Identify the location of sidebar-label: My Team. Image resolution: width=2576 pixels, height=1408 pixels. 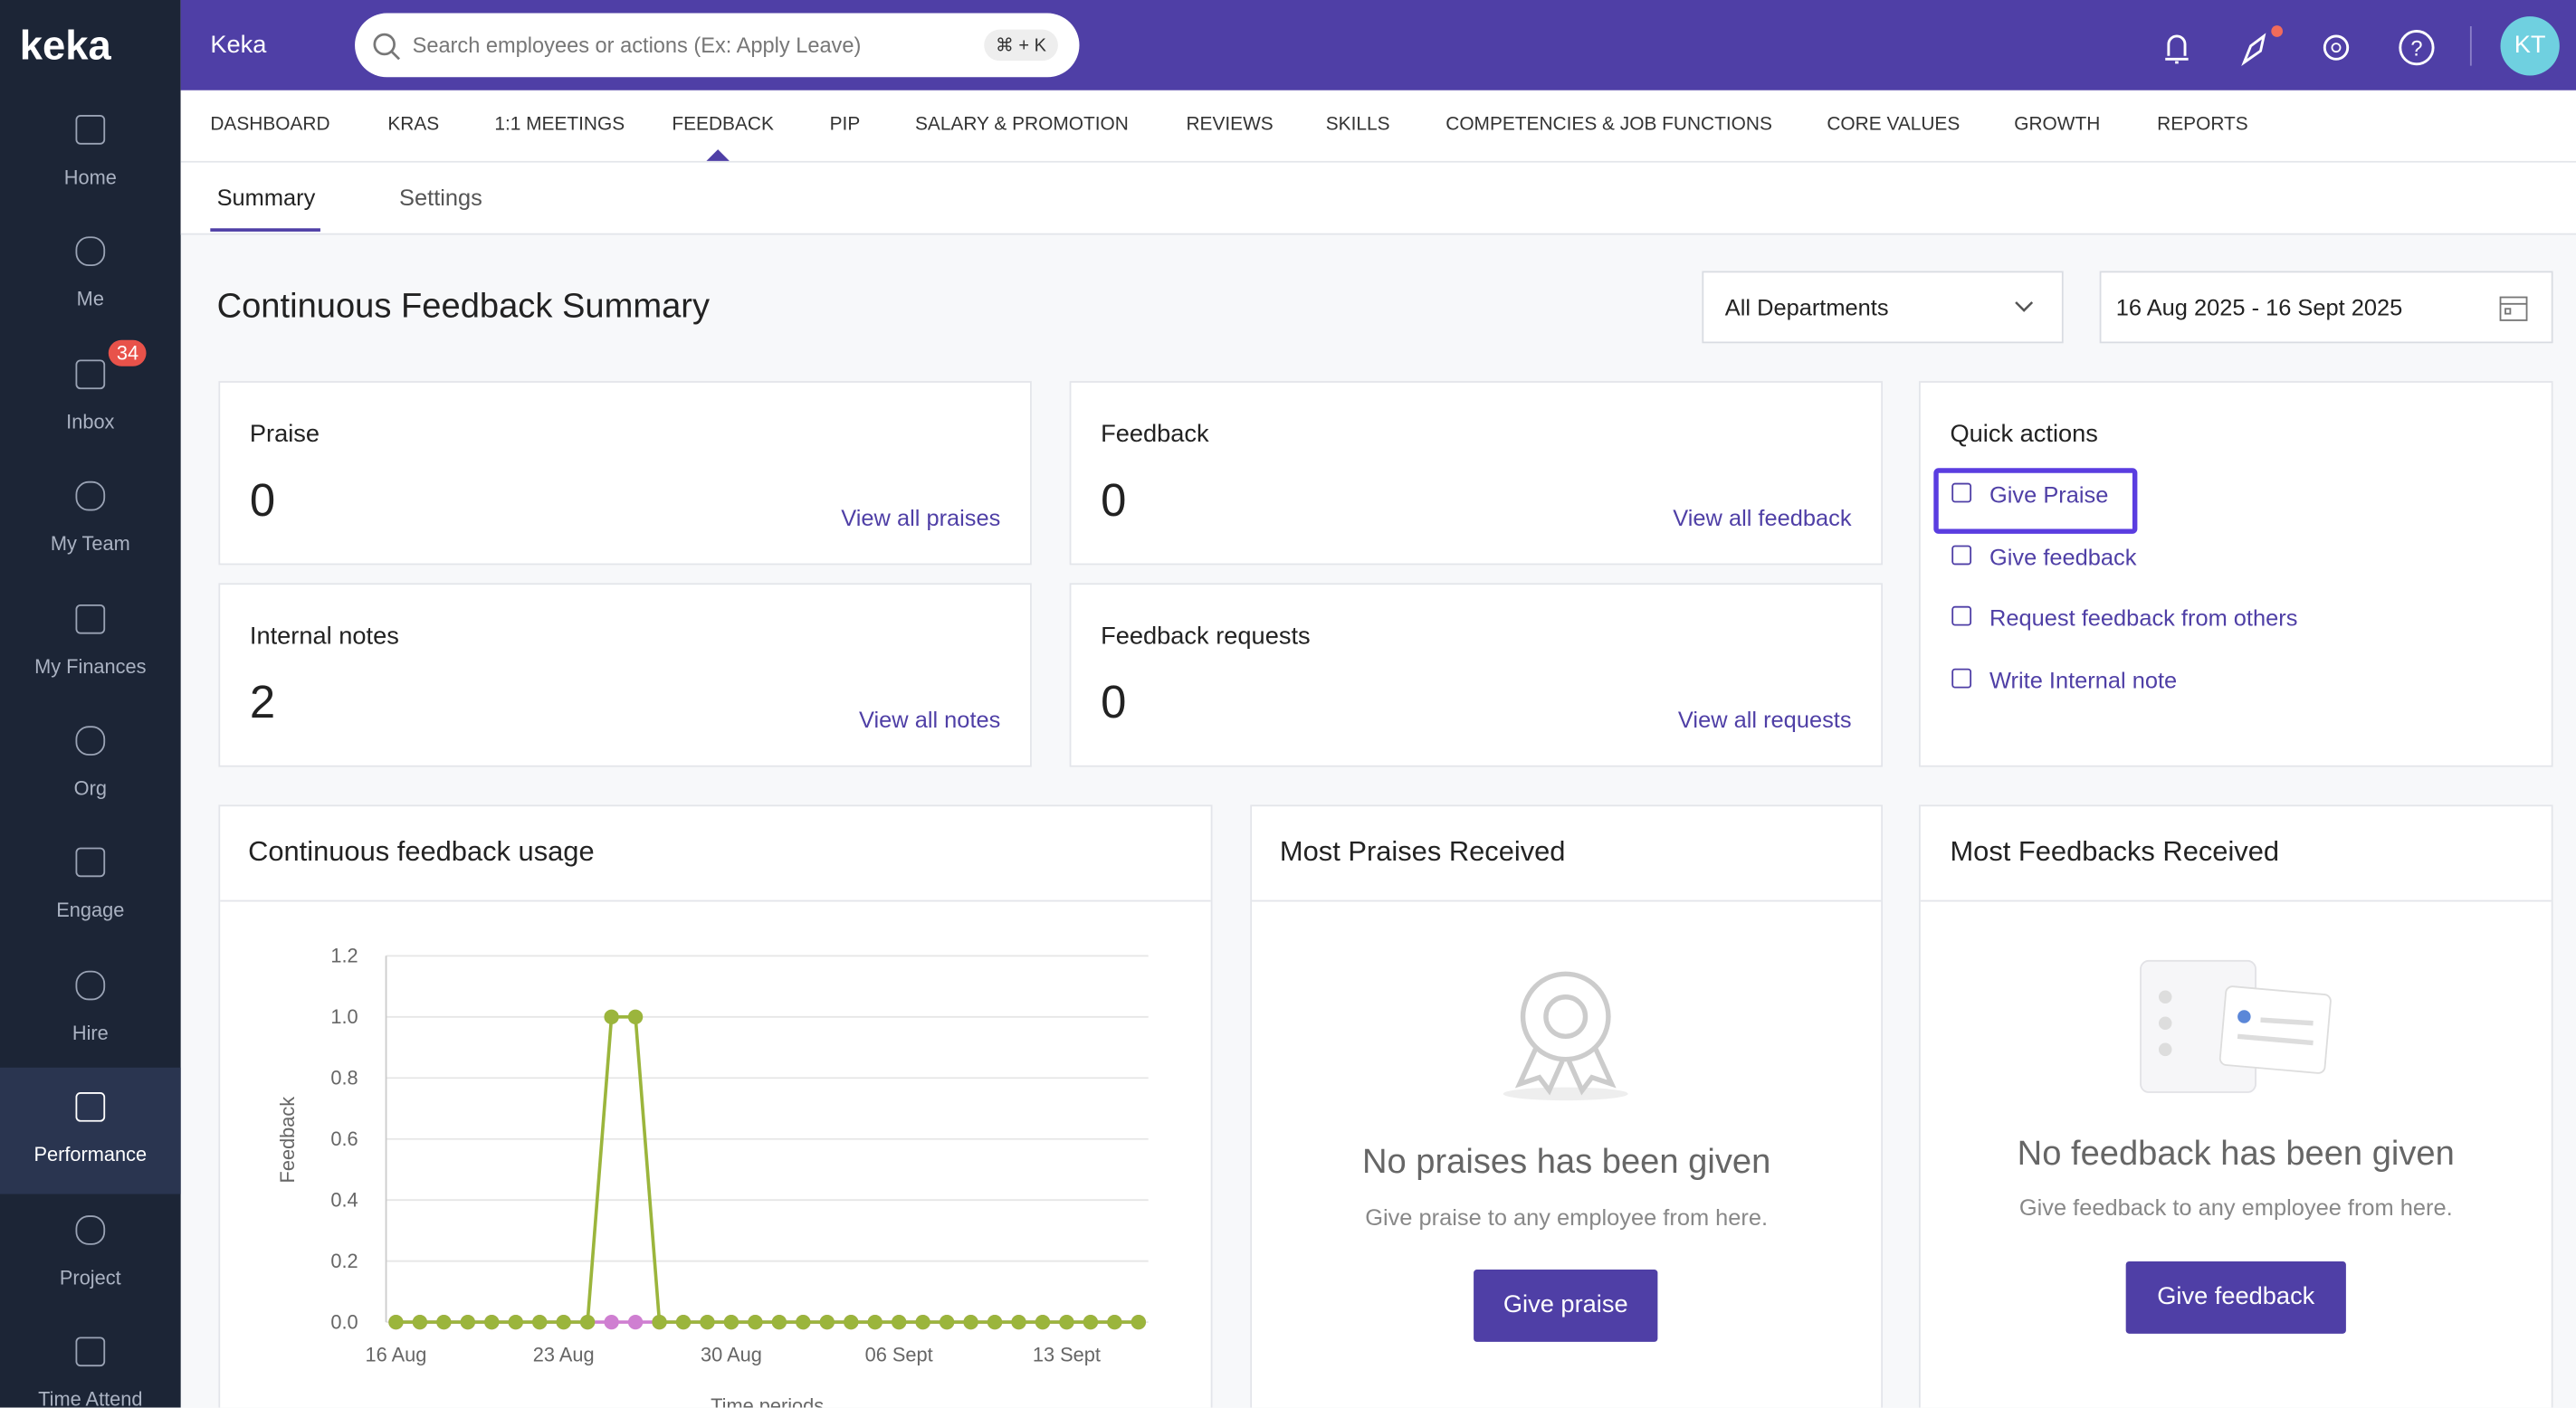
(90, 544).